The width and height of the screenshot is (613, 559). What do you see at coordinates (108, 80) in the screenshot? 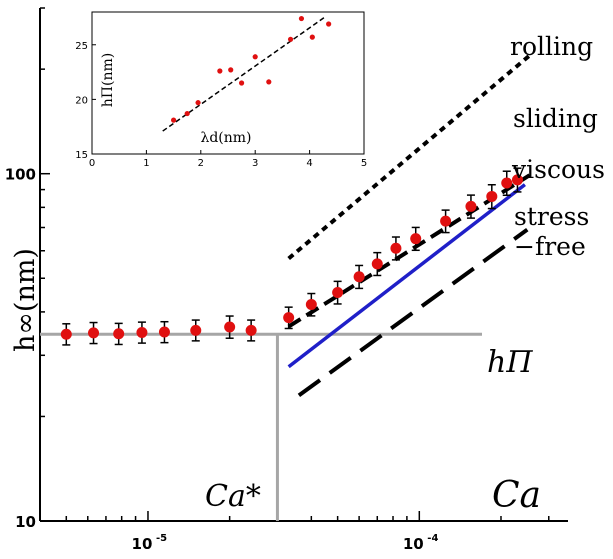
I see `inset-y-axis-label: hΠ(nm)` at bounding box center [108, 80].